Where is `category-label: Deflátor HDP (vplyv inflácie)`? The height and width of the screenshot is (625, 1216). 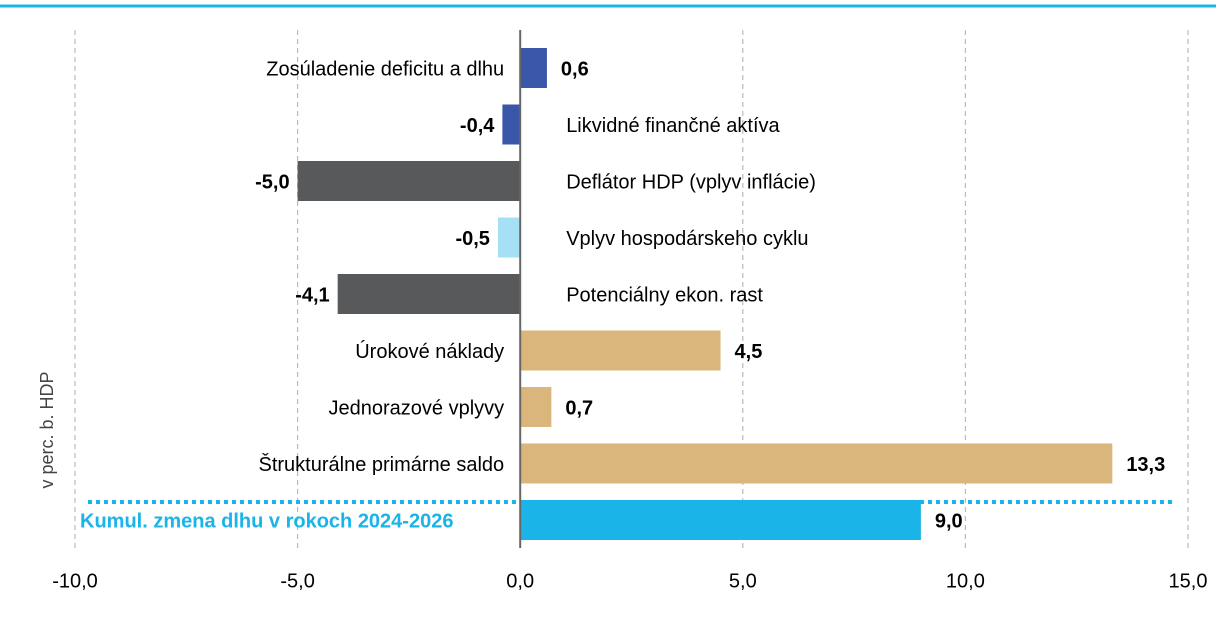 category-label: Deflátor HDP (vplyv inflácie) is located at coordinates (691, 182).